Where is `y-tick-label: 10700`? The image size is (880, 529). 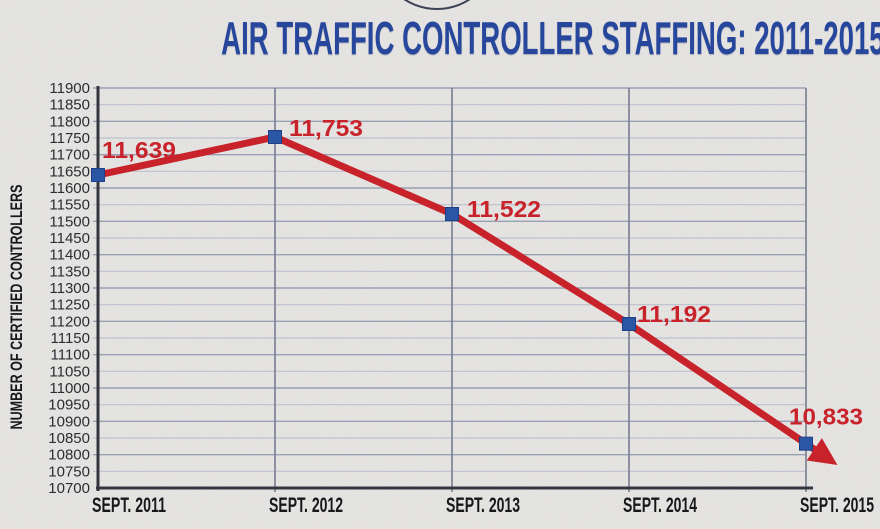
y-tick-label: 10700 is located at coordinates (69, 488).